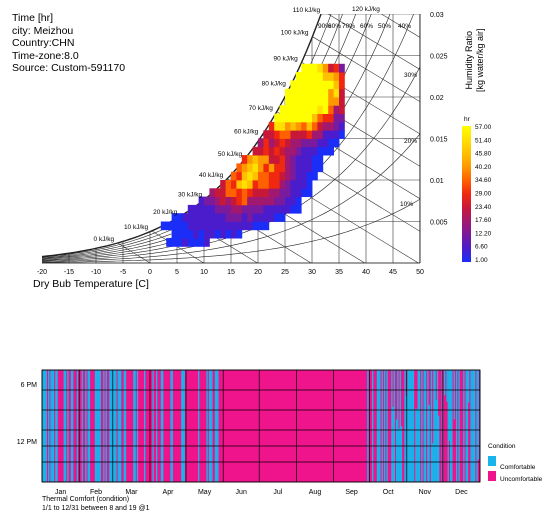 The image size is (550, 521). Describe the element at coordinates (204, 272) in the screenshot. I see `x-tick-label: 10` at that location.